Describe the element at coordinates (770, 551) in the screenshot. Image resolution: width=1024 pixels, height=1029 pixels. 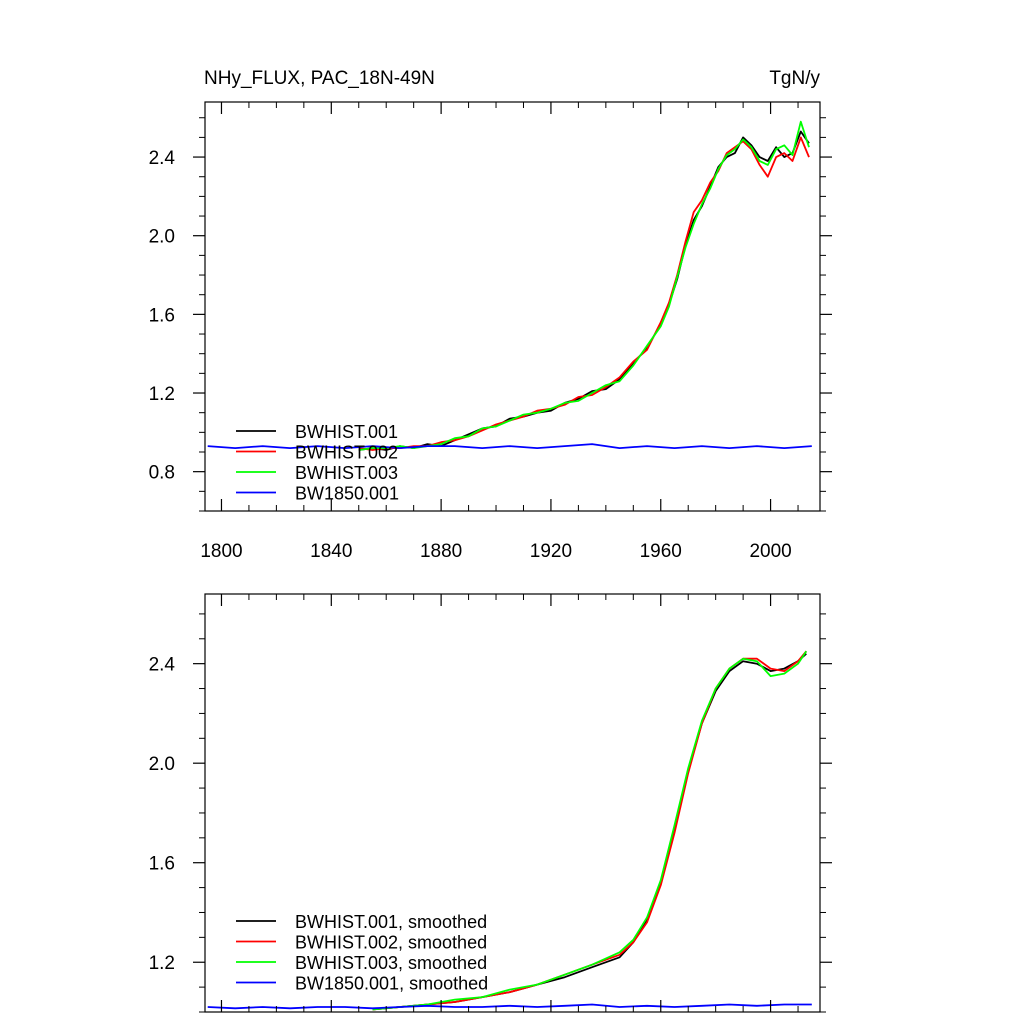
I see `x-tick-label: 2000` at that location.